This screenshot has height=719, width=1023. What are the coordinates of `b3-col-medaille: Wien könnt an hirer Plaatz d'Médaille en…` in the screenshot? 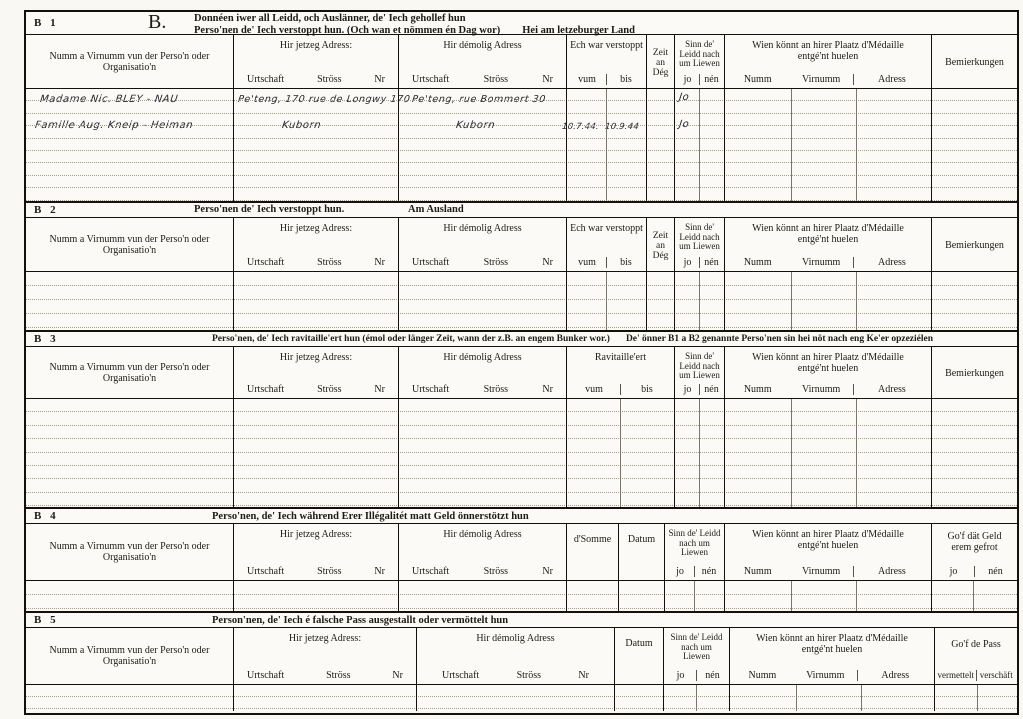 It's located at (827, 372).